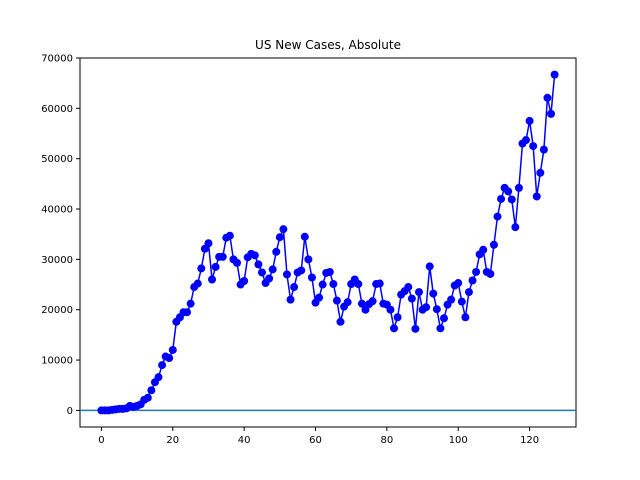 The image size is (640, 480). Describe the element at coordinates (57, 310) in the screenshot. I see `y-tick-label-2: 20000` at that location.